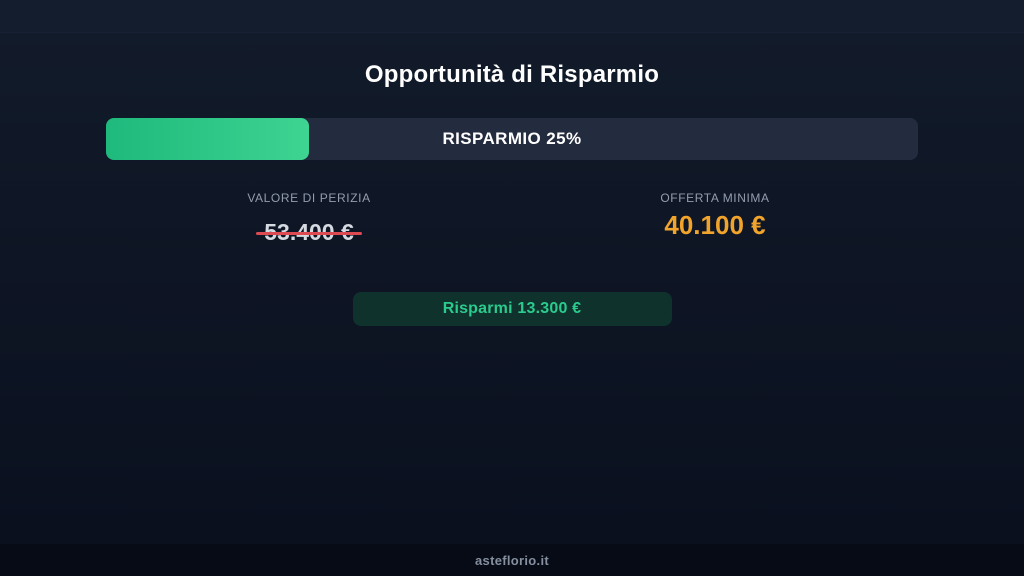 The height and width of the screenshot is (576, 1024). I want to click on footer-bar: asteflorio.it, so click(512, 560).